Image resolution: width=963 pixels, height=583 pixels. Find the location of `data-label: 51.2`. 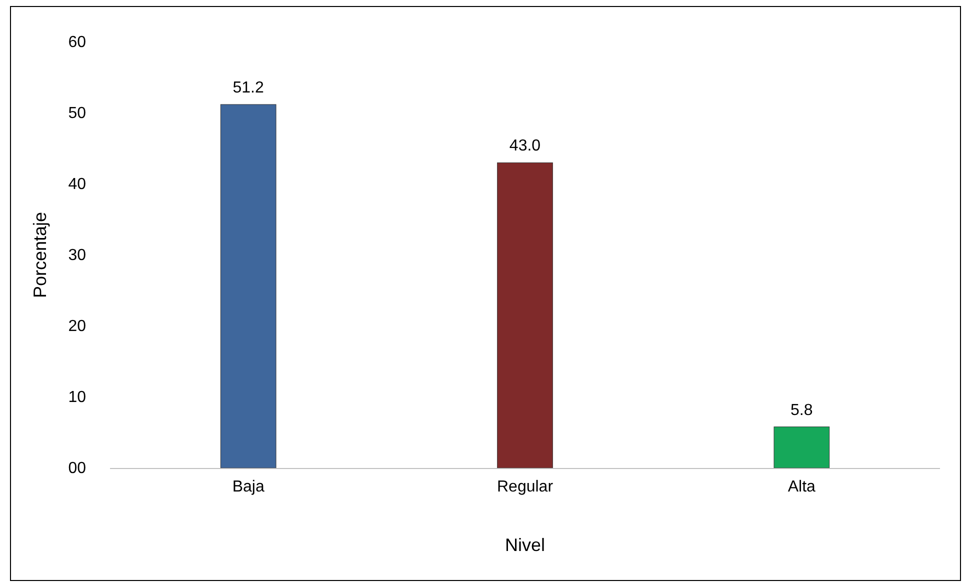

data-label: 51.2 is located at coordinates (248, 87).